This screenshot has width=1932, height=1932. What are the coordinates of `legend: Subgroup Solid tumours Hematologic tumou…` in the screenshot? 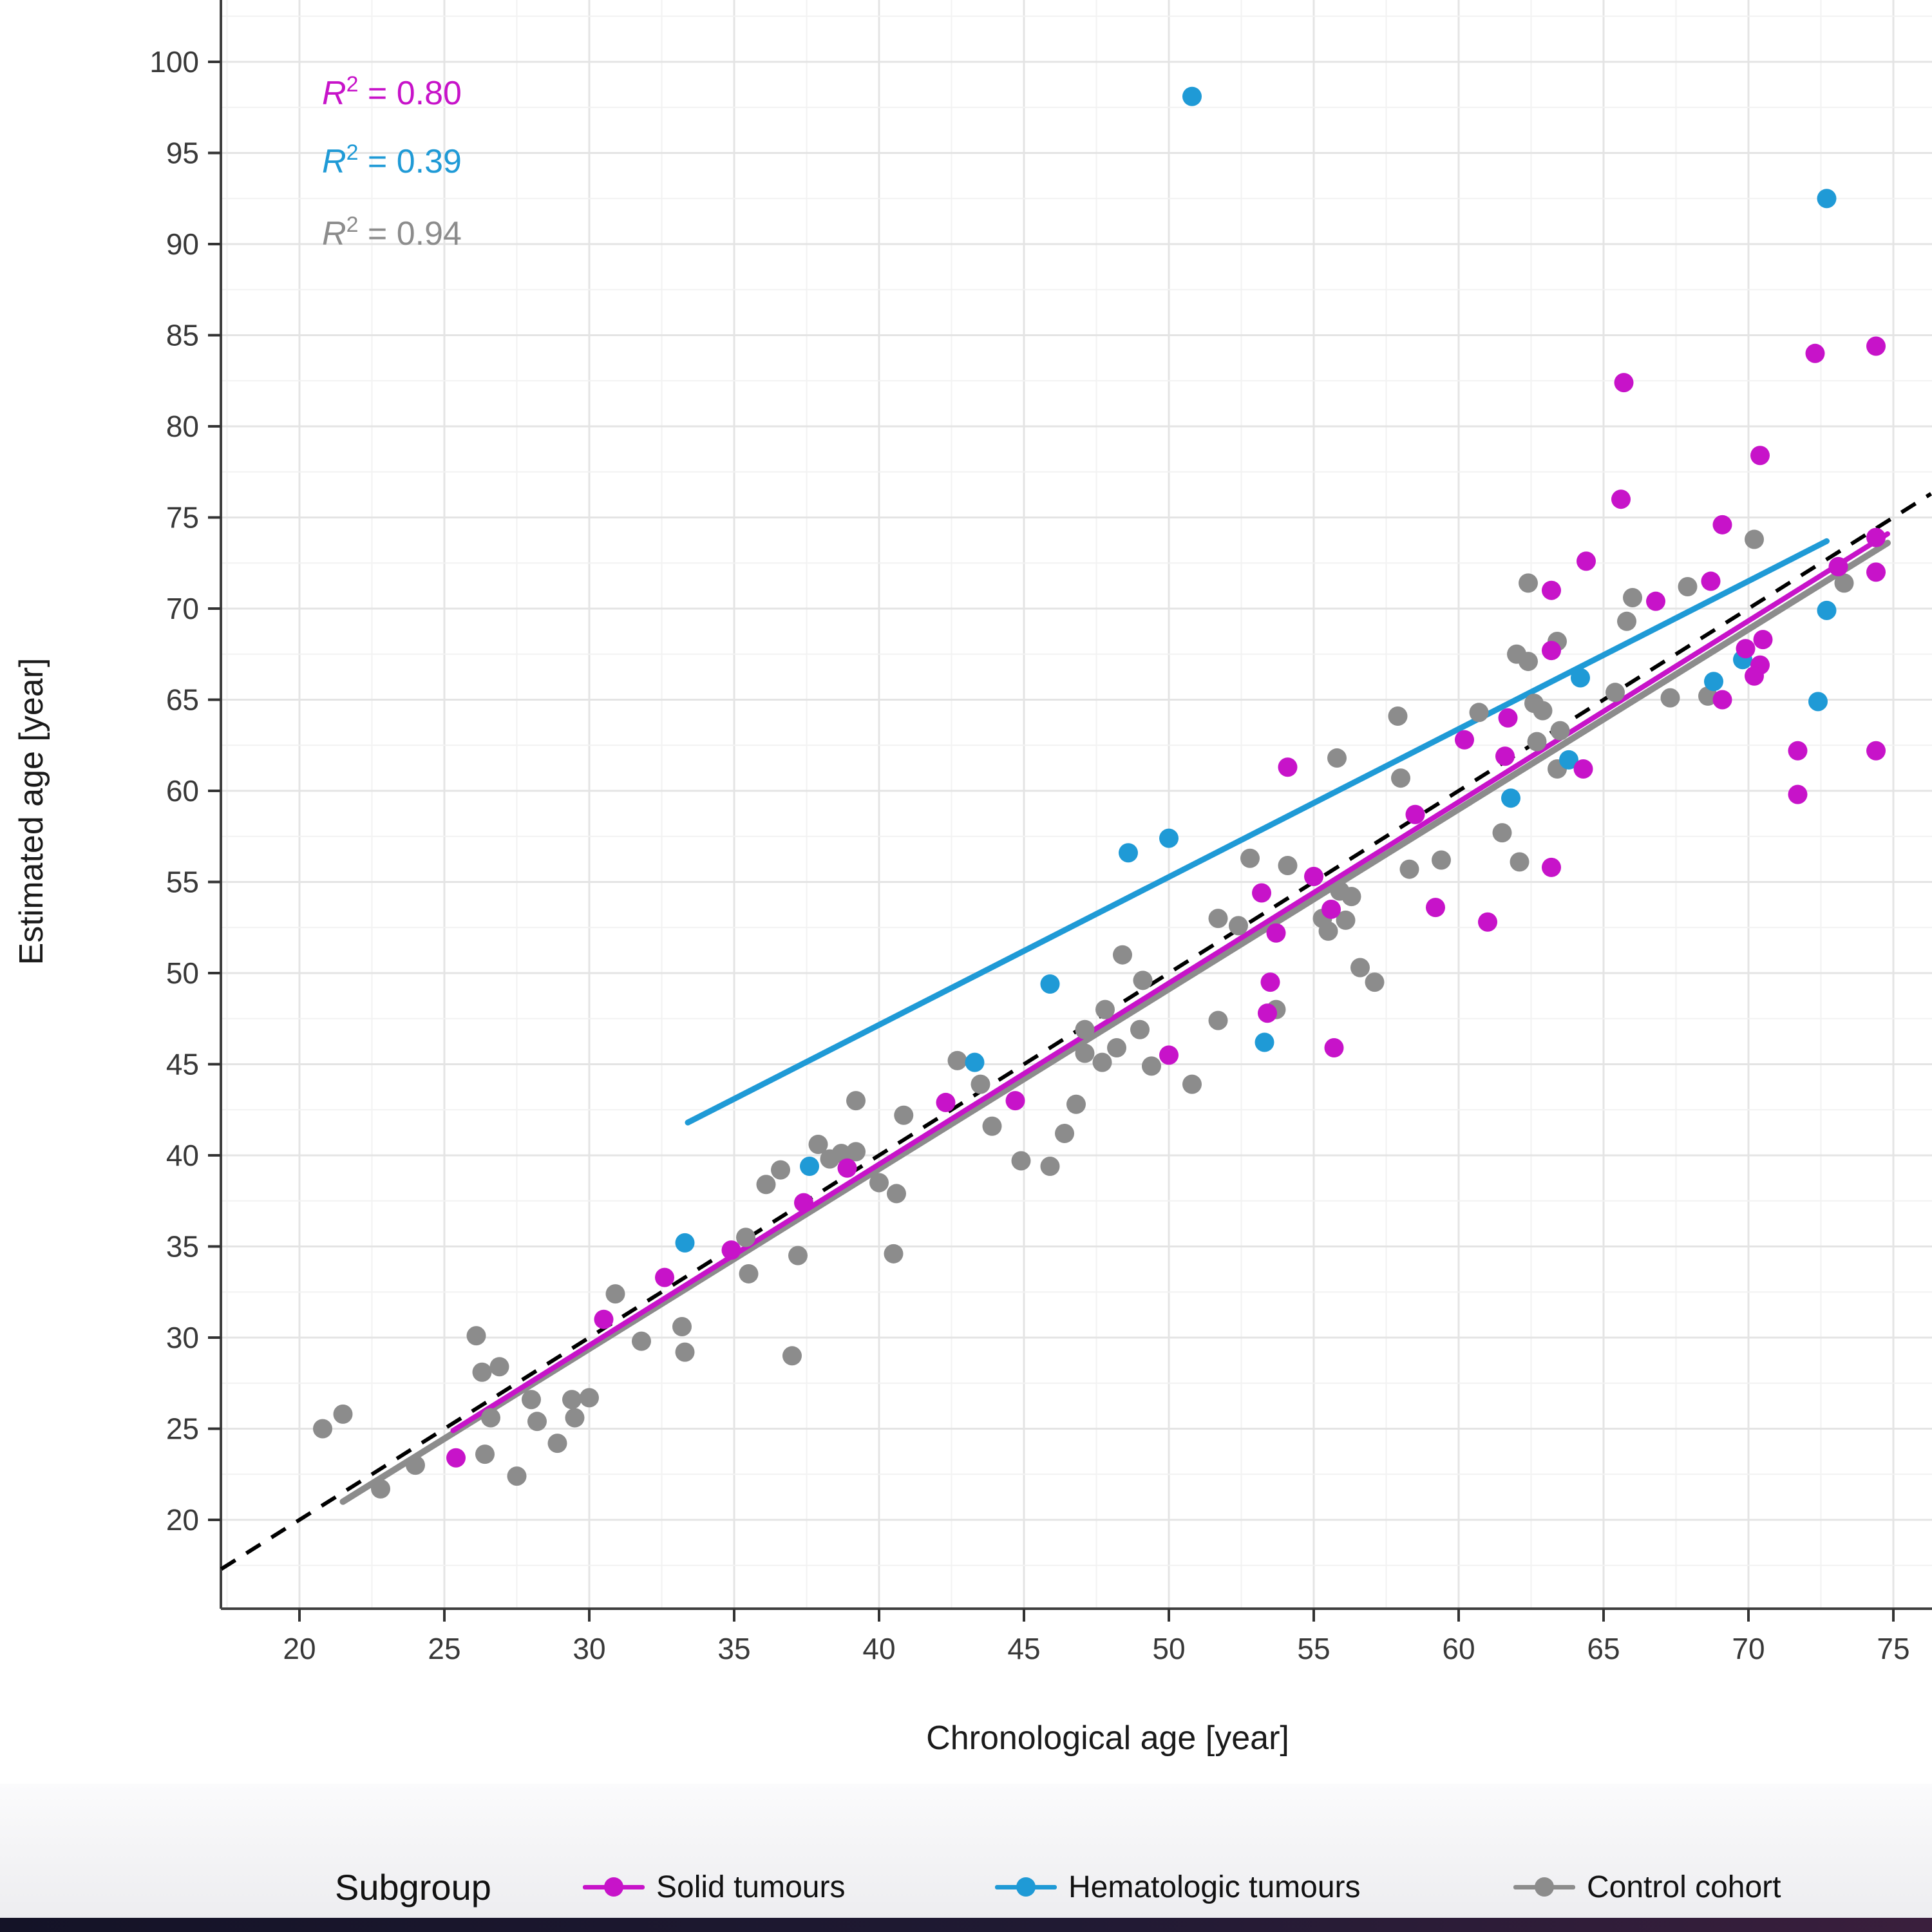 It's located at (966, 1887).